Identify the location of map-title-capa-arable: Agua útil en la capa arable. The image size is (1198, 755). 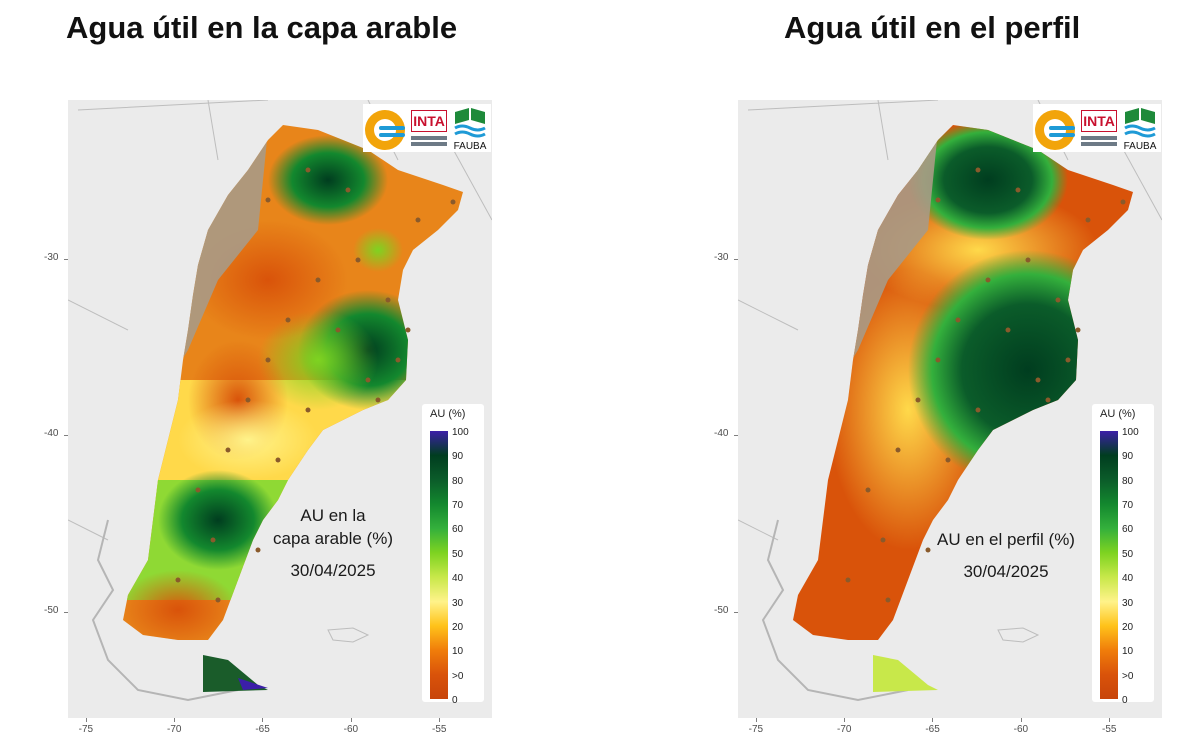
(262, 27).